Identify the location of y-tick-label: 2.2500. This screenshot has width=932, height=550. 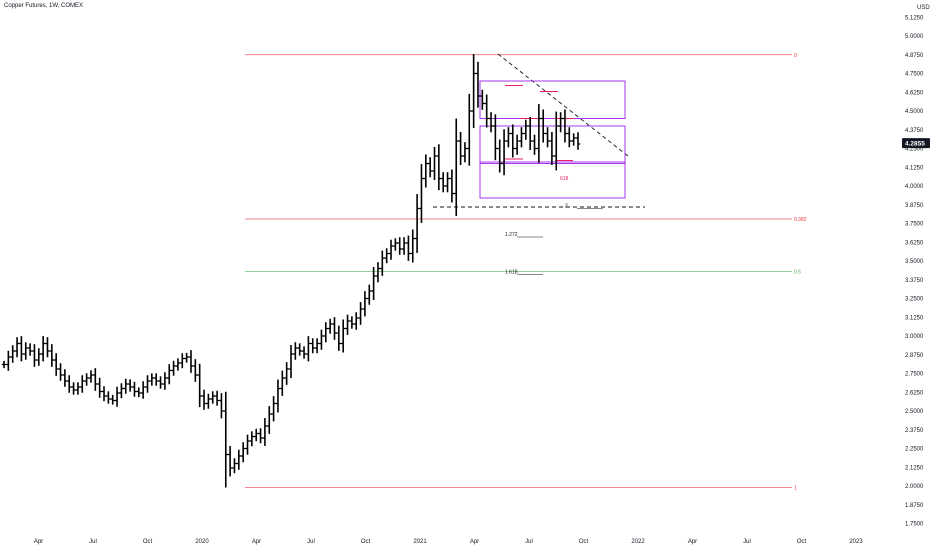
(914, 450).